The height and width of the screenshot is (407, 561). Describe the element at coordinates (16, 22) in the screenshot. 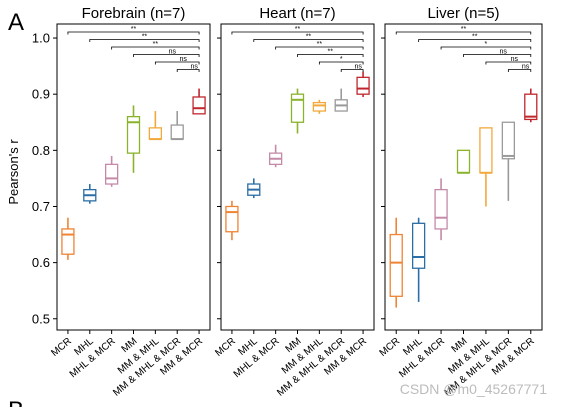

I see `panel-letter-a: A` at that location.